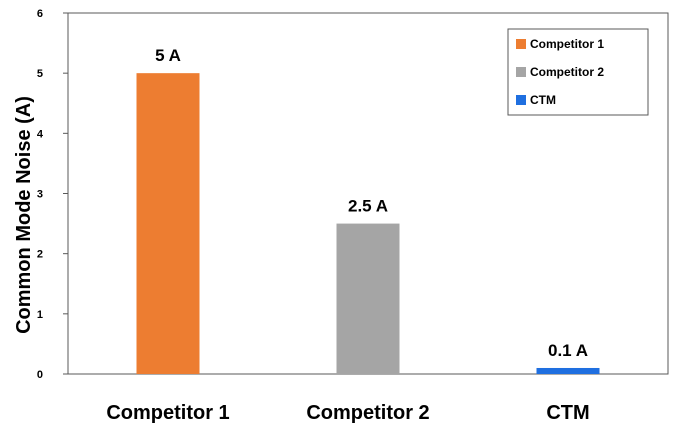 The image size is (679, 427). Describe the element at coordinates (40, 375) in the screenshot. I see `y-tick-label: 0` at that location.